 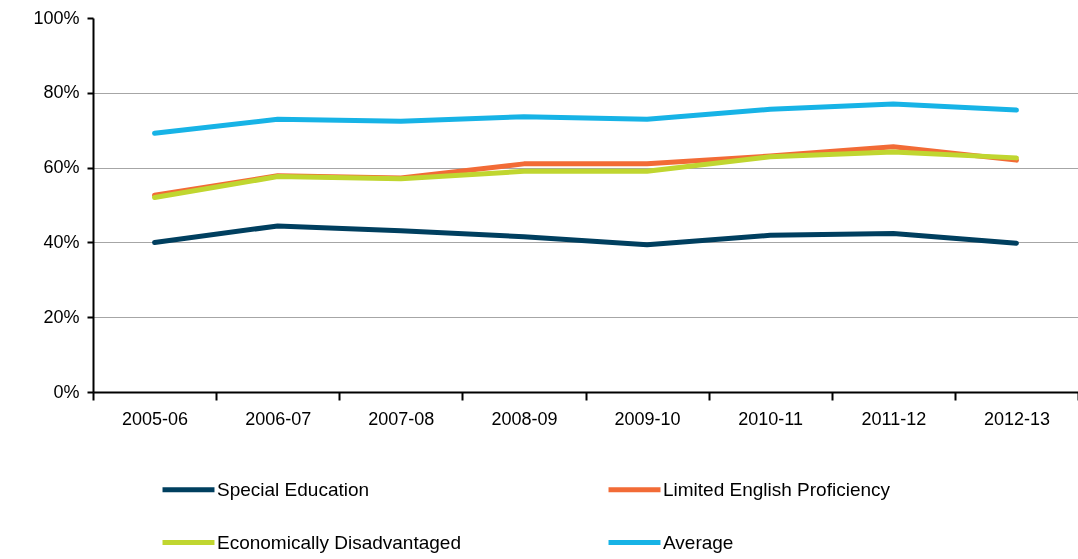 I want to click on legend-label: Special Education, so click(x=293, y=489).